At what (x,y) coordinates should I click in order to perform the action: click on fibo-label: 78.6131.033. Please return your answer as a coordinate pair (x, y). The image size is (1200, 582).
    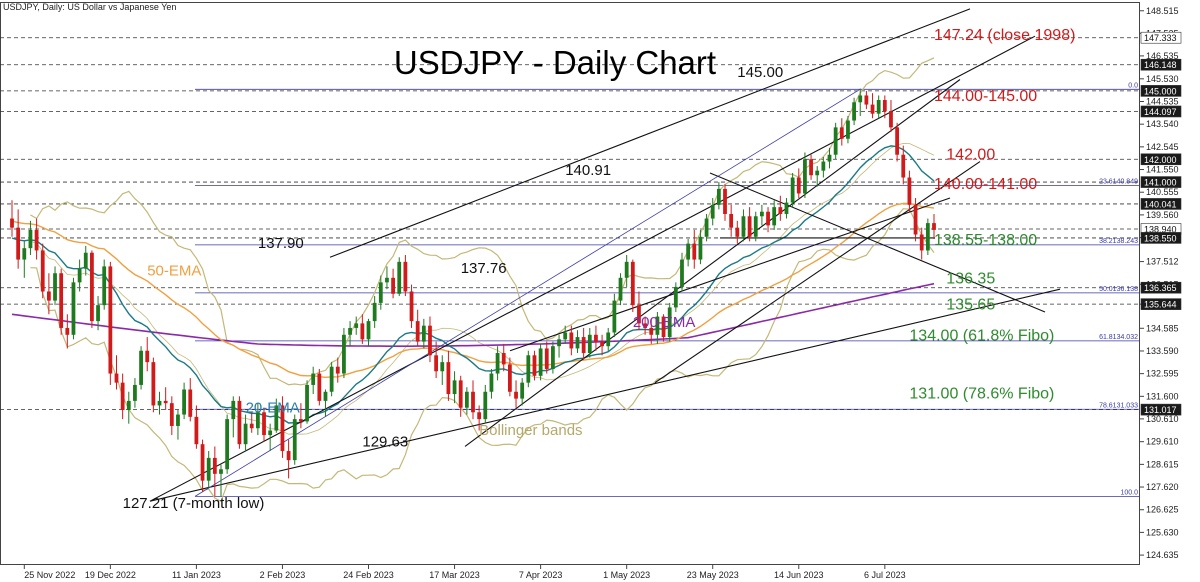
    Looking at the image, I should click on (1118, 405).